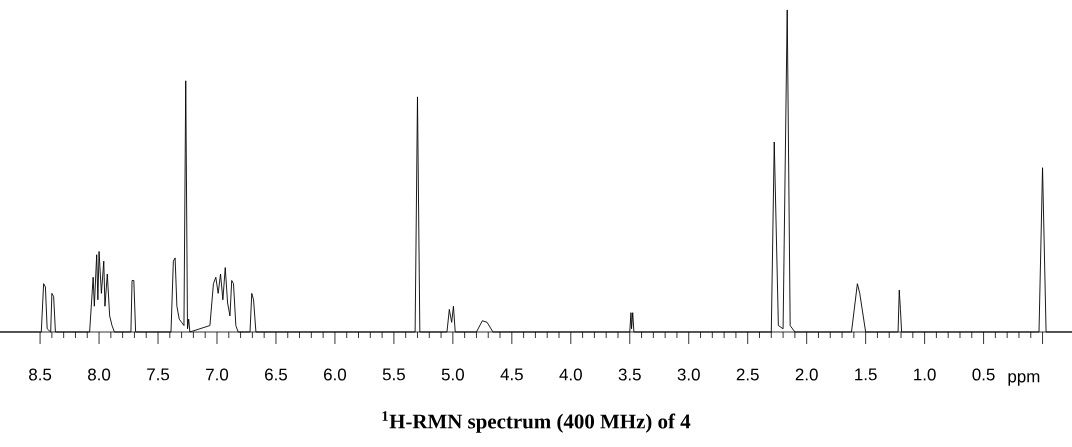  Describe the element at coordinates (452, 374) in the screenshot. I see `x-tick-label: 5.0` at that location.